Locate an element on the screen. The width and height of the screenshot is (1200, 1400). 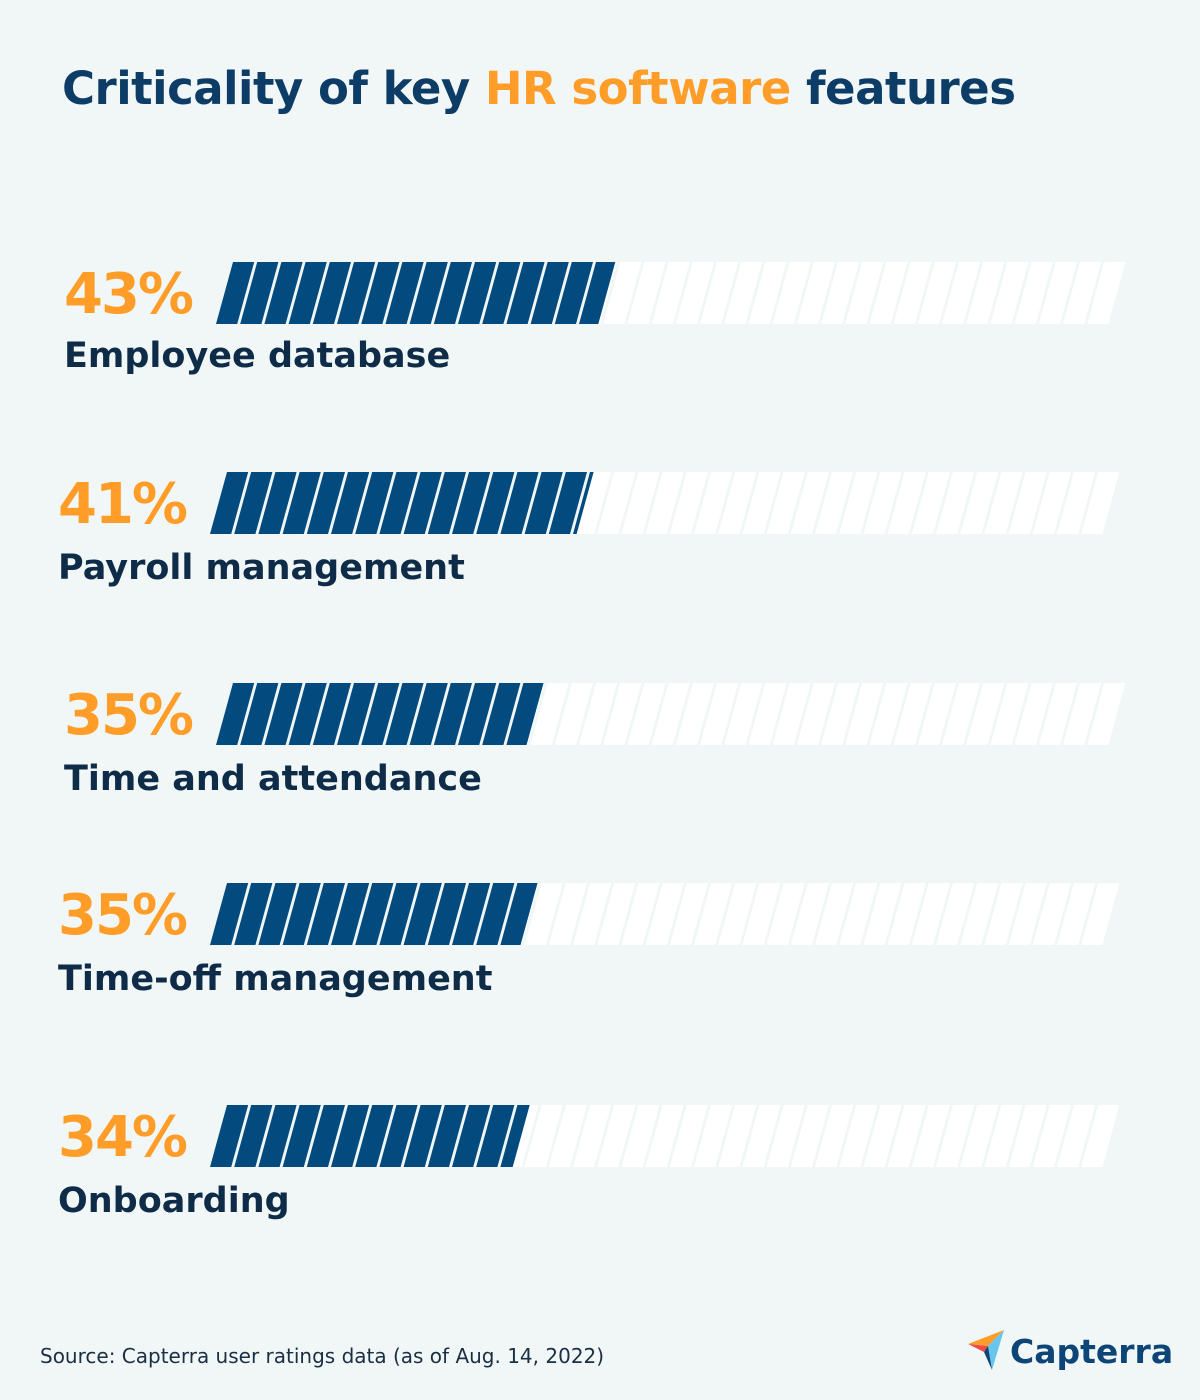
bar-row: 43% Employee database is located at coordinates (600, 327).